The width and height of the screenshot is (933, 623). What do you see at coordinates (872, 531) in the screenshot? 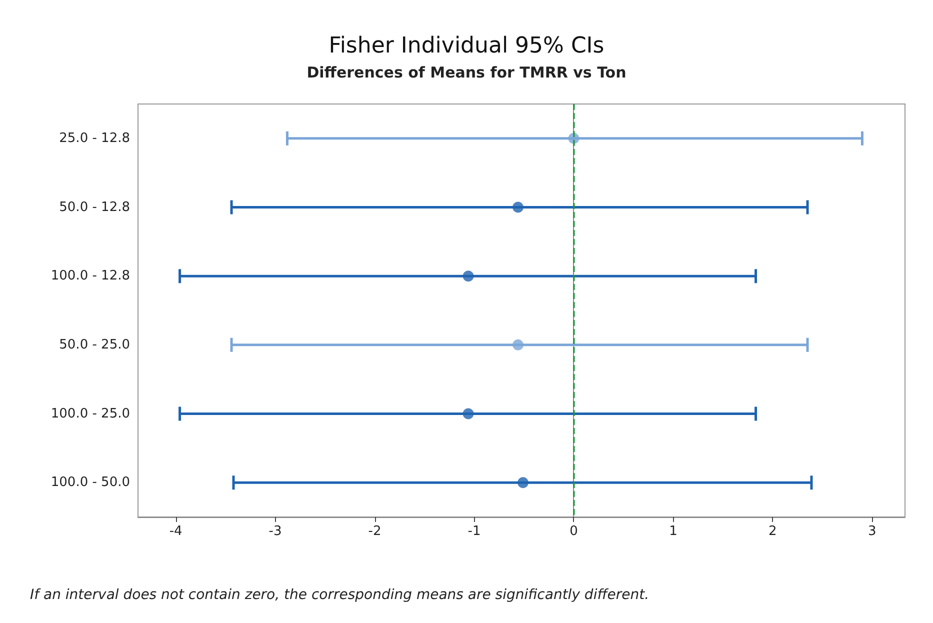
I see `x-tick-label: 3` at bounding box center [872, 531].